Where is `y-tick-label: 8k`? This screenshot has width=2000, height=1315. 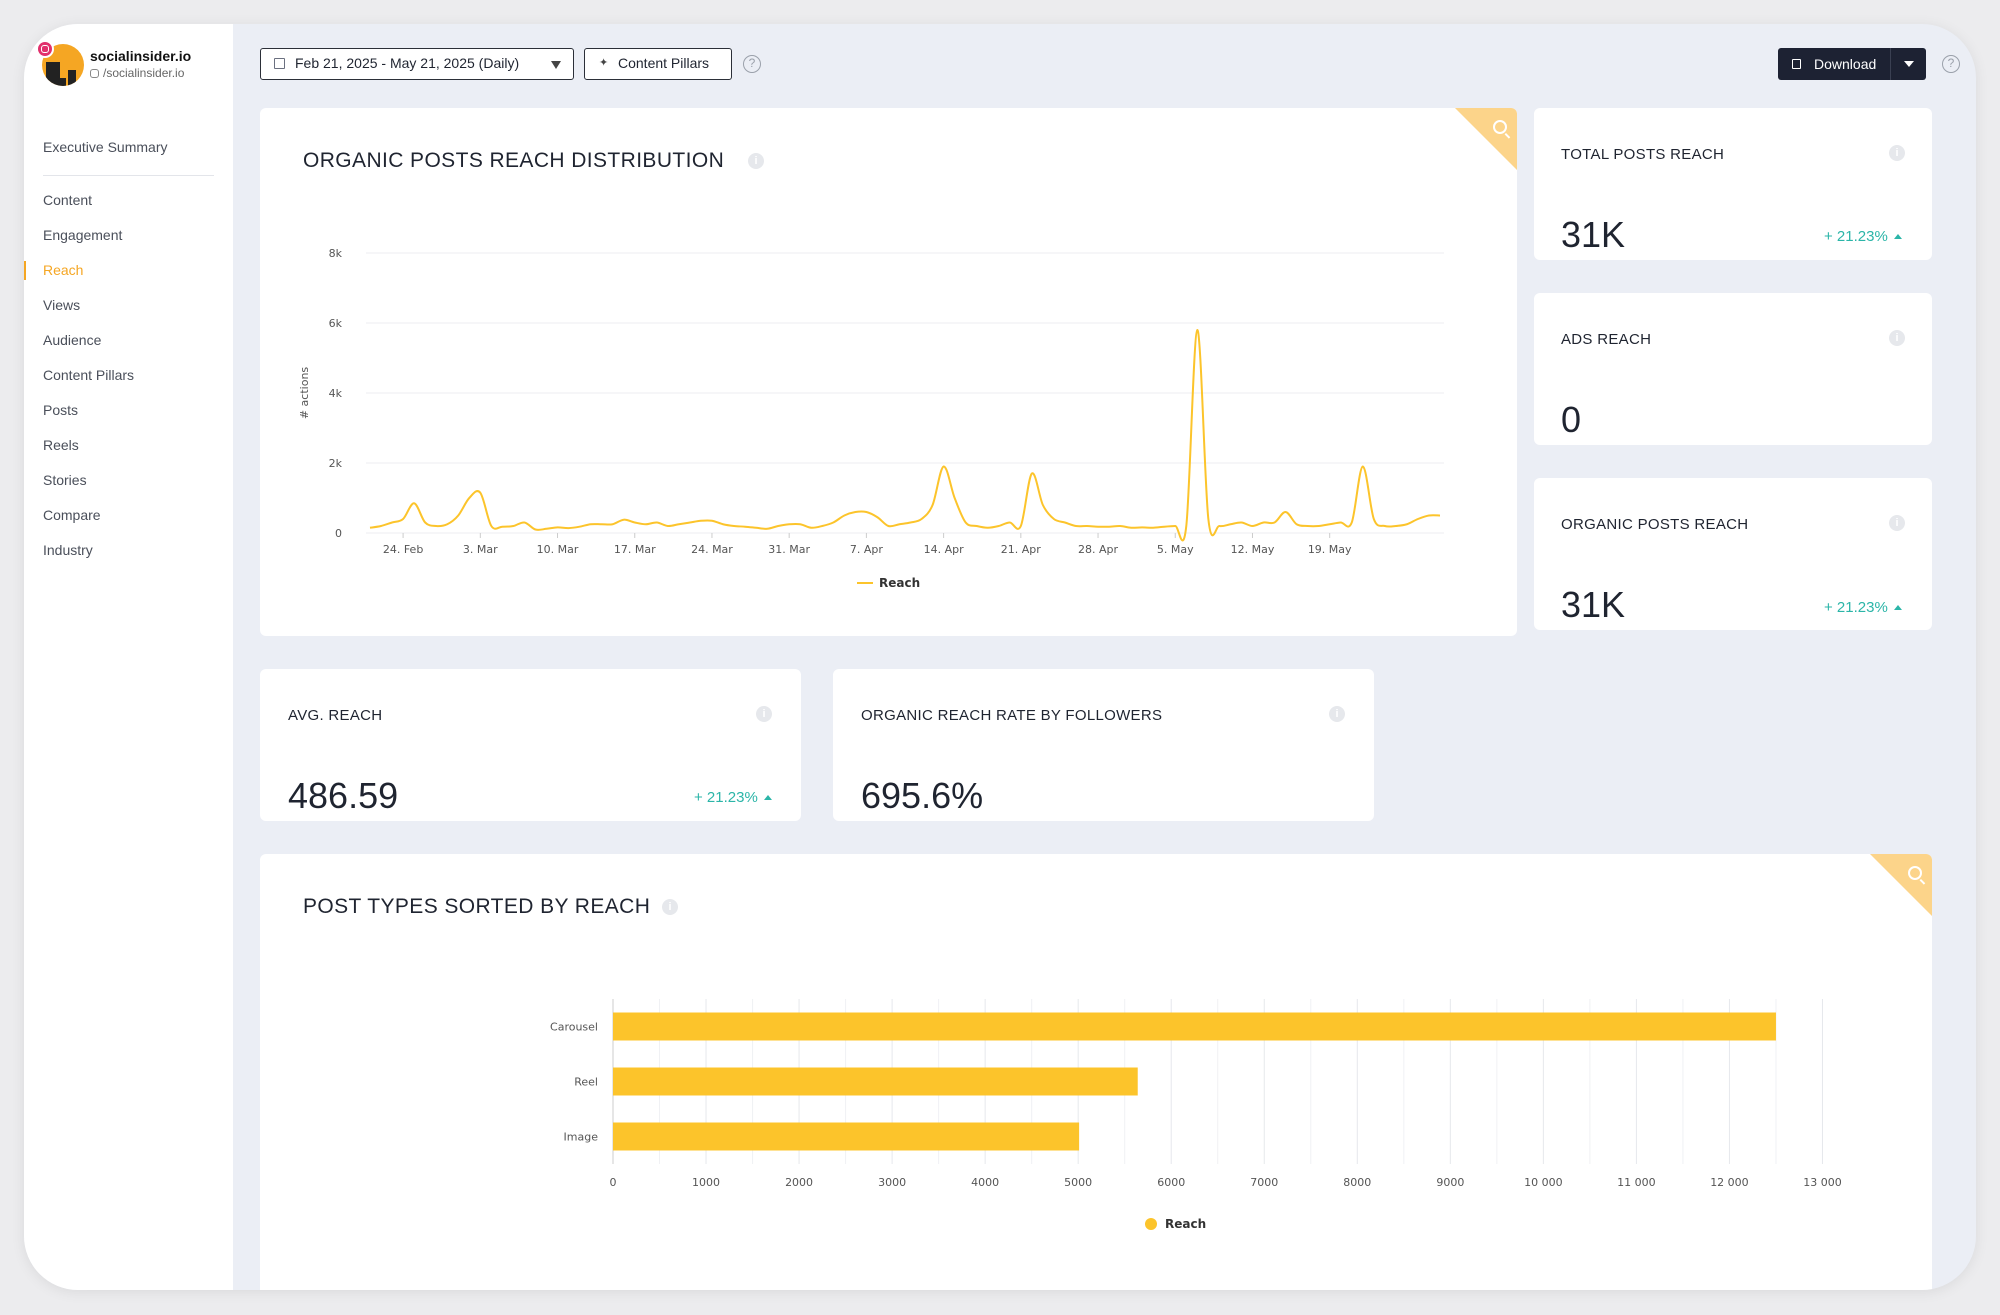
y-tick-label: 8k is located at coordinates (336, 253).